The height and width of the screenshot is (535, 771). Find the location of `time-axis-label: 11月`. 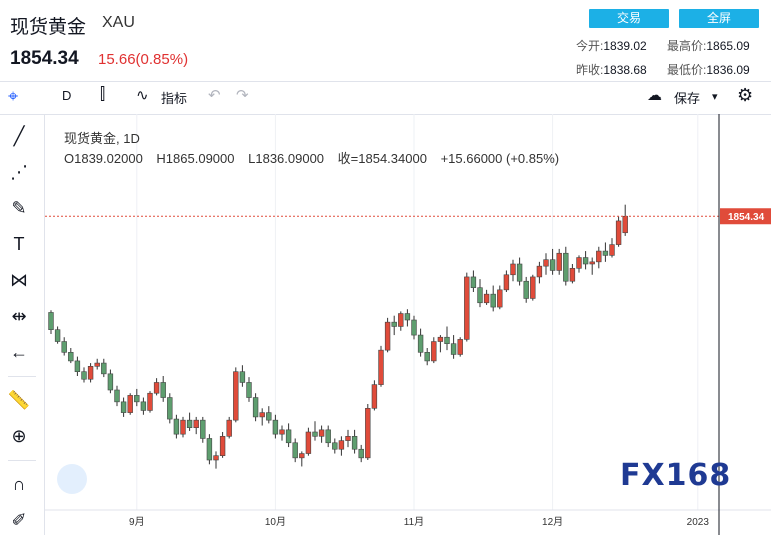

time-axis-label: 11月 is located at coordinates (414, 522).